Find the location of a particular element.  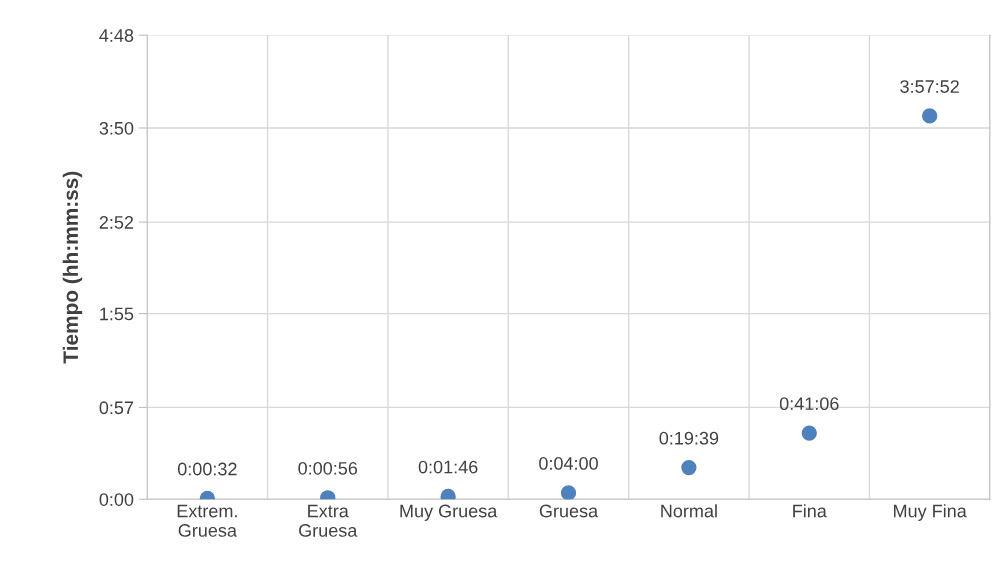

y-axis-title: Tiempo (hh:mm:ss) is located at coordinates (72, 267).